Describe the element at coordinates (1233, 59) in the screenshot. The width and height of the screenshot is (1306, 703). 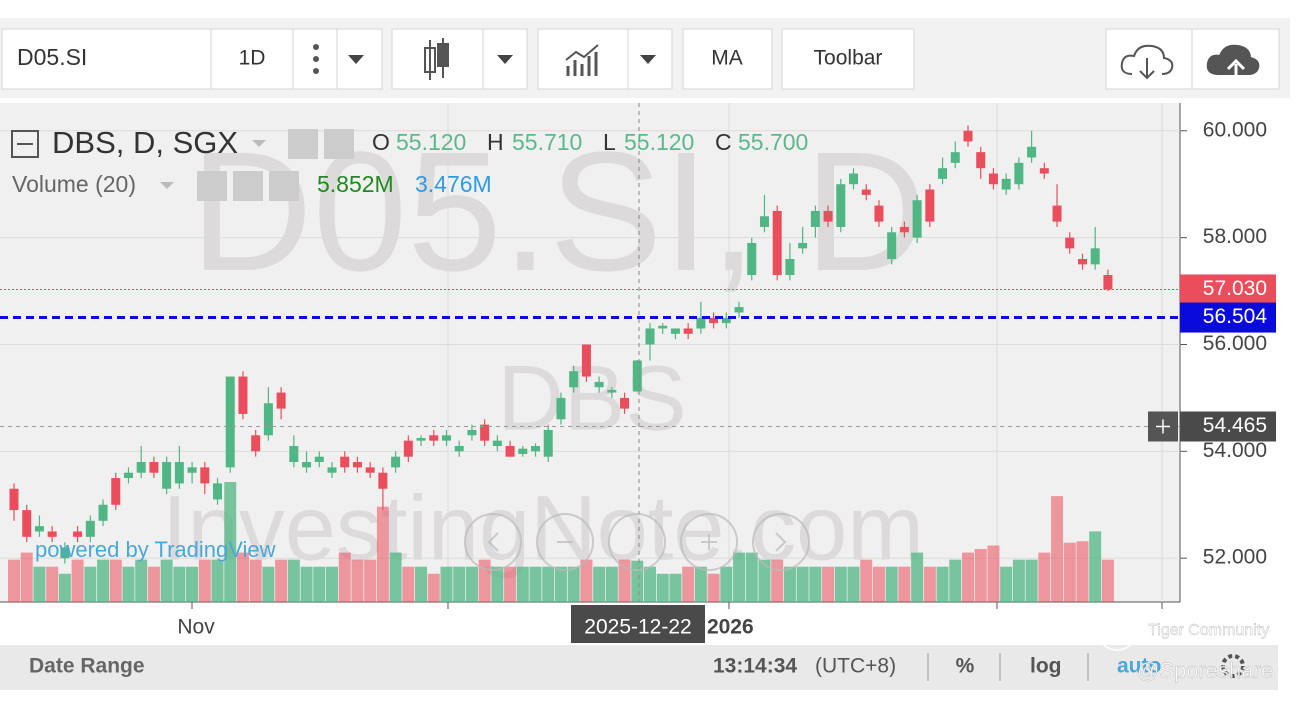
I see `cloud-upload` at that location.